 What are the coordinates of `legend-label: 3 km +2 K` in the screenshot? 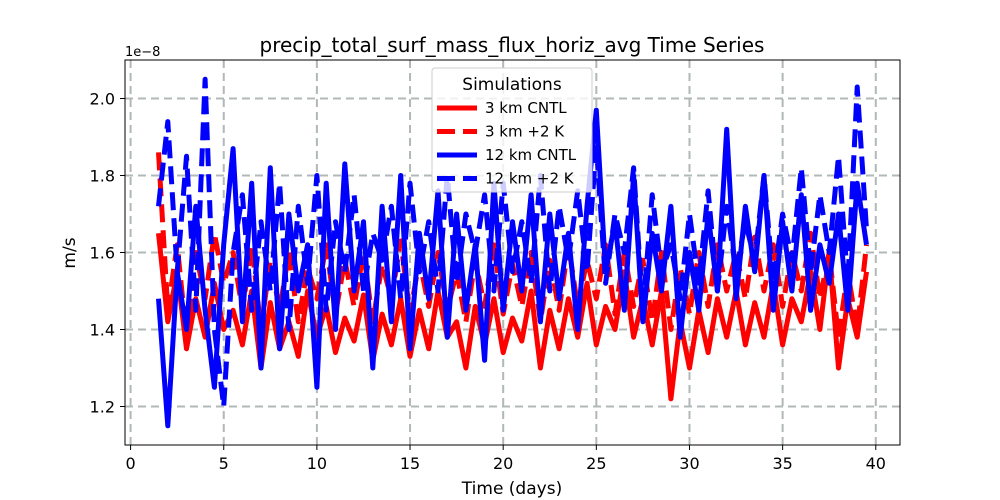 It's located at (525, 132).